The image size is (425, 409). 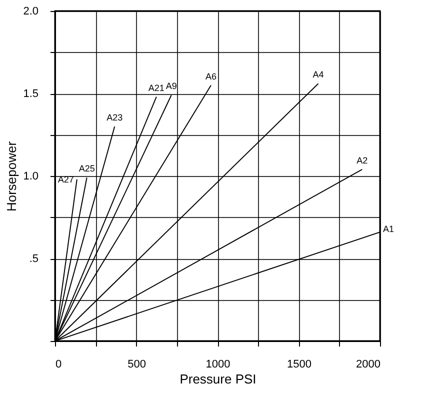 I want to click on x-tick-label: 0, so click(x=59, y=364).